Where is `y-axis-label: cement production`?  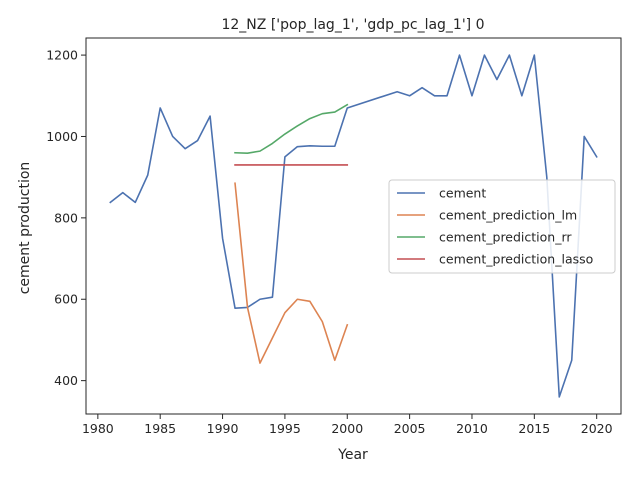 y-axis-label: cement production is located at coordinates (25, 228).